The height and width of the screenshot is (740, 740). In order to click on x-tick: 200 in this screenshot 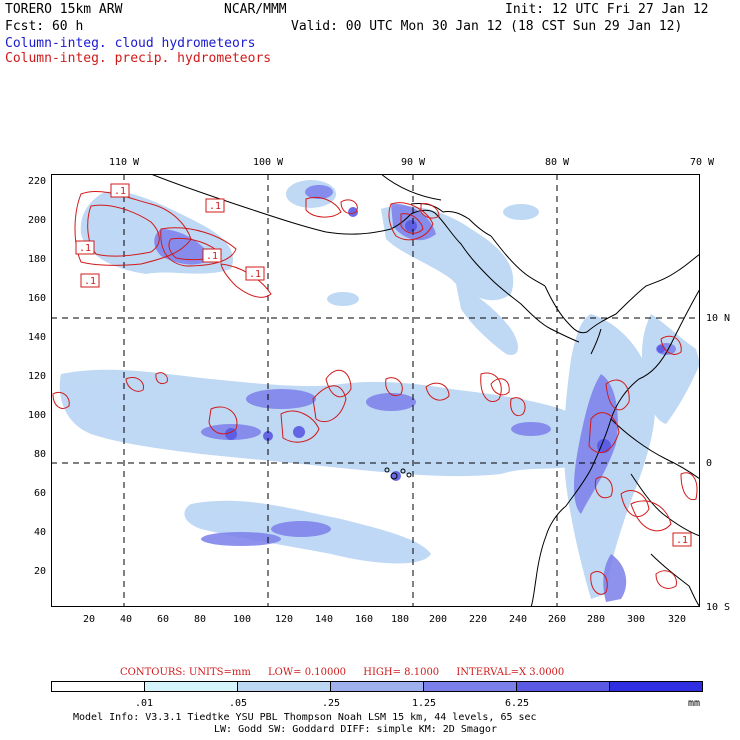, I will do `click(438, 619)`.